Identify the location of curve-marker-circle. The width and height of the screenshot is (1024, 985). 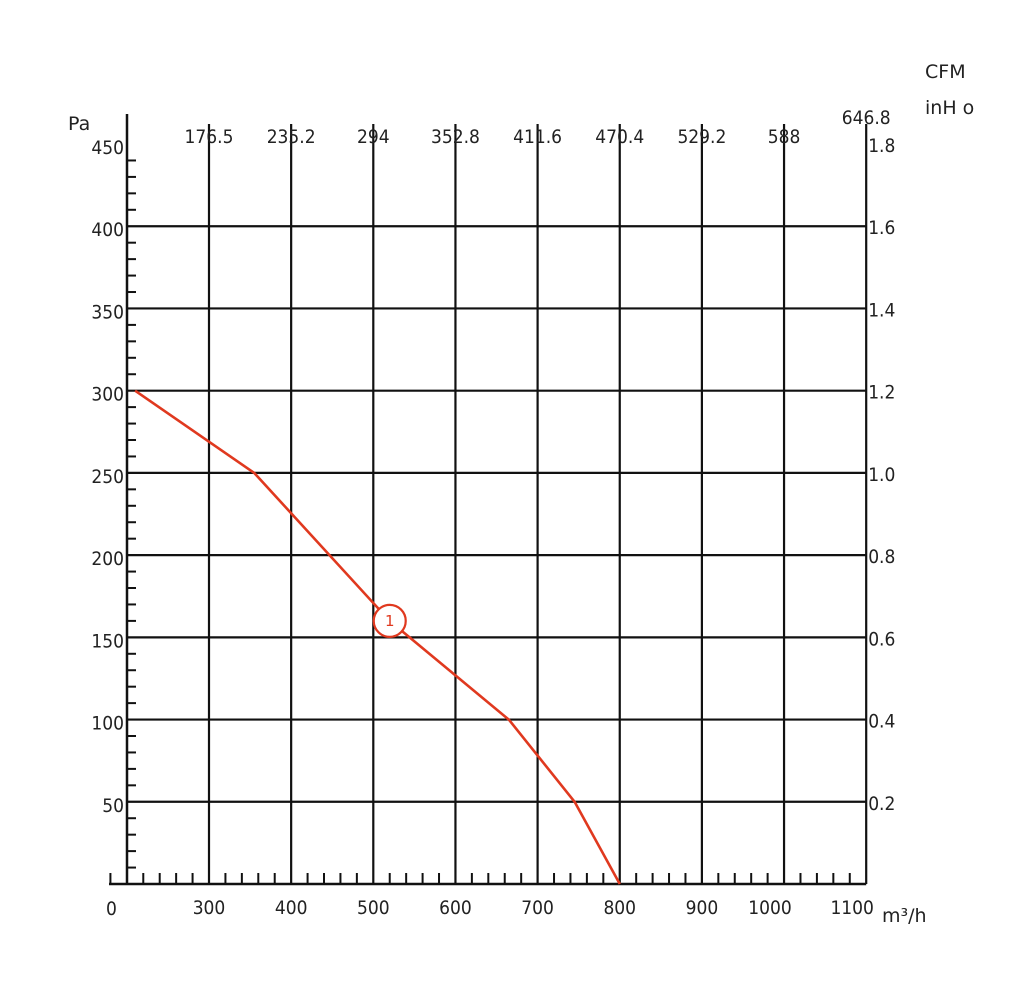
(389, 620).